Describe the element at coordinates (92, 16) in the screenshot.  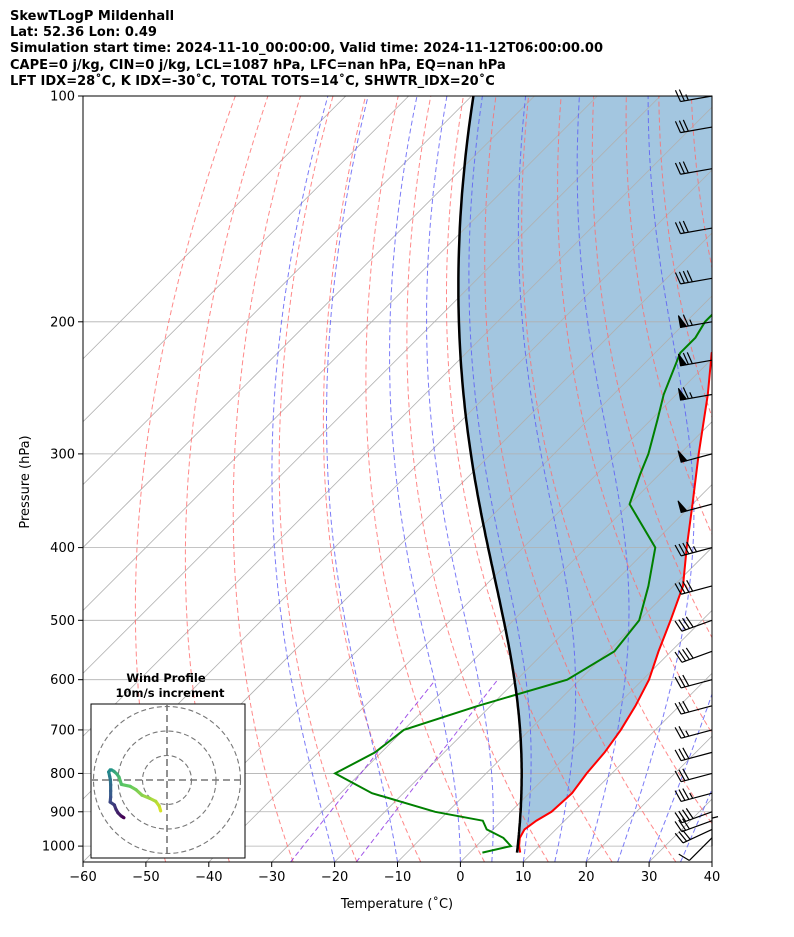
I see `chart-title: SkewTLogP Mildenhall` at that location.